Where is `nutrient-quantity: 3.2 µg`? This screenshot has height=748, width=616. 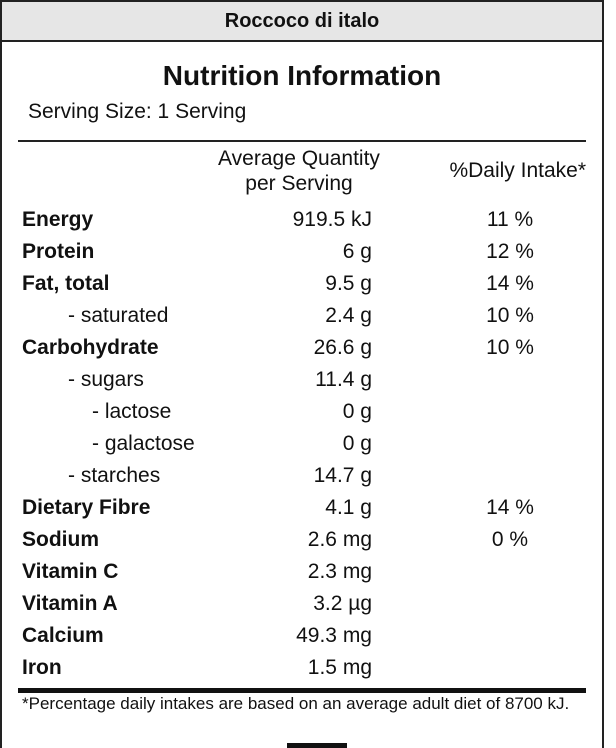
nutrient-quantity: 3.2 µg is located at coordinates (342, 603).